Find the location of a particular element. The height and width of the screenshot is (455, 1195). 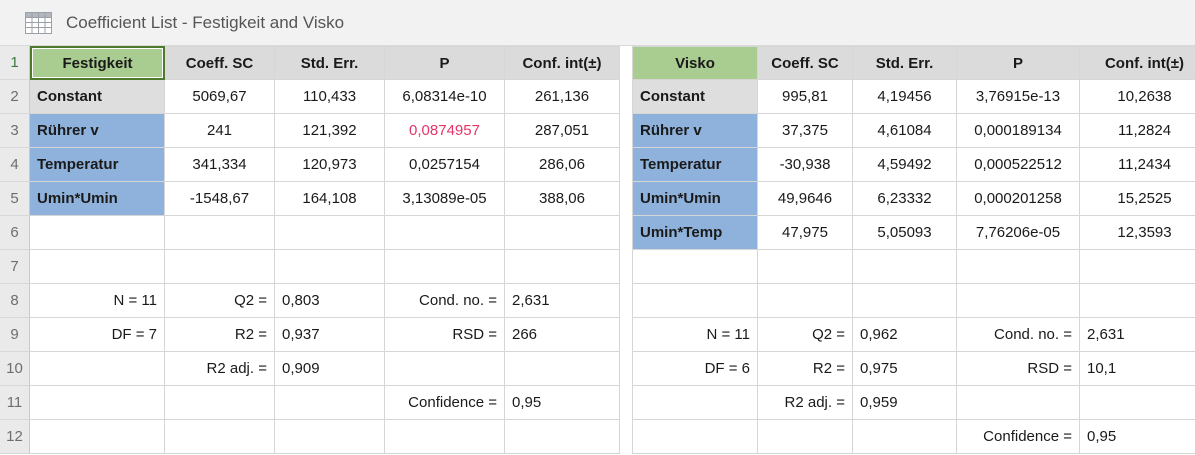

value-cell: 6,23332 is located at coordinates (905, 199).